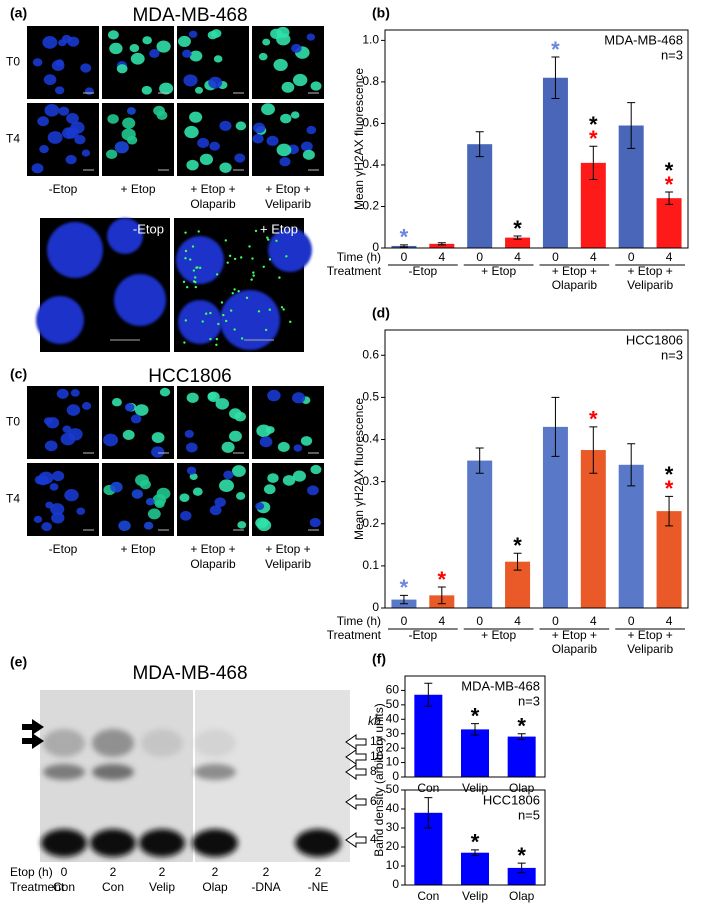  What do you see at coordinates (287, 549) in the screenshot?
I see `column-label: + Etop +` at bounding box center [287, 549].